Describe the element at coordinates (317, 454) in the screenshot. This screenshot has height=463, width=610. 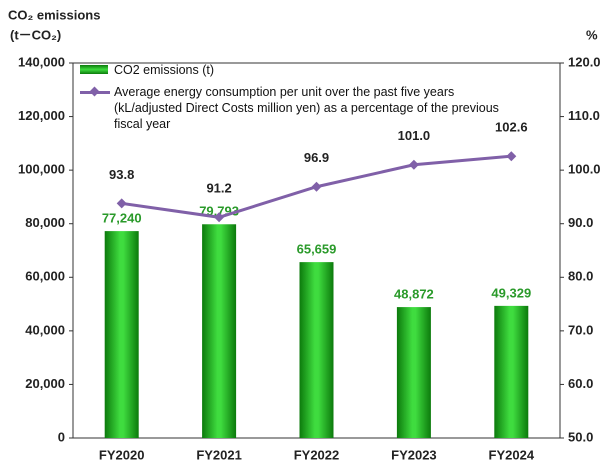
I see `x-tick-label: FY2022` at that location.